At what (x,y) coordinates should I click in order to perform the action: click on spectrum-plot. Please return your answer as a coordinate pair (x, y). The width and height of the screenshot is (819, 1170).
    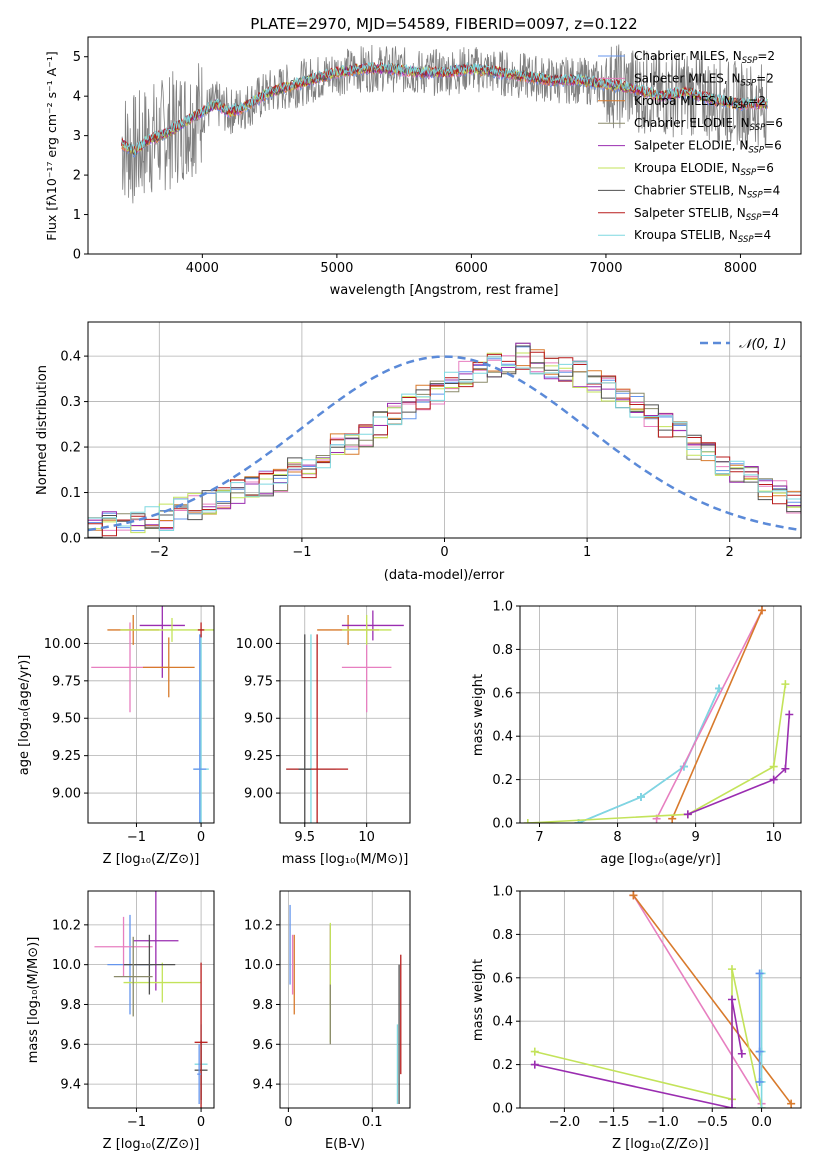
    Looking at the image, I should click on (444, 124).